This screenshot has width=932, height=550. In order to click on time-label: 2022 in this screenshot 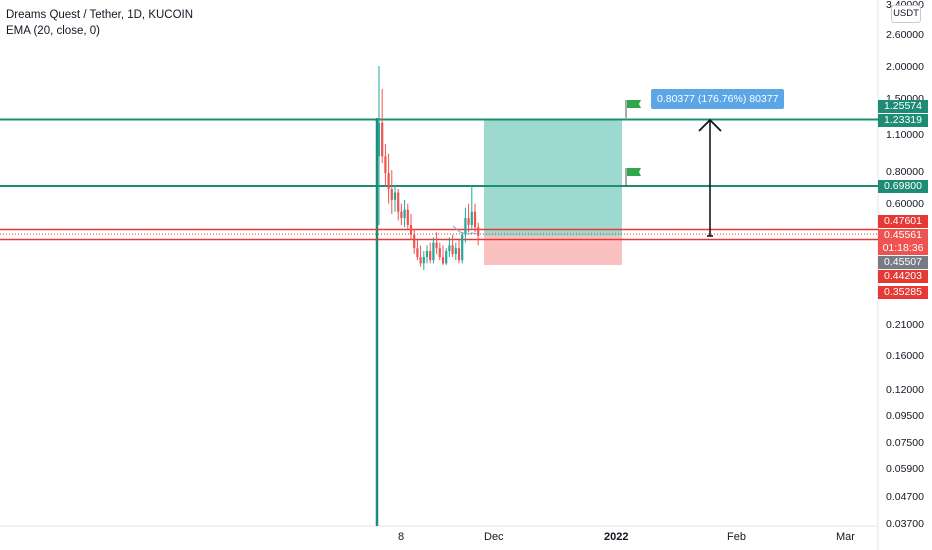, I will do `click(616, 537)`.